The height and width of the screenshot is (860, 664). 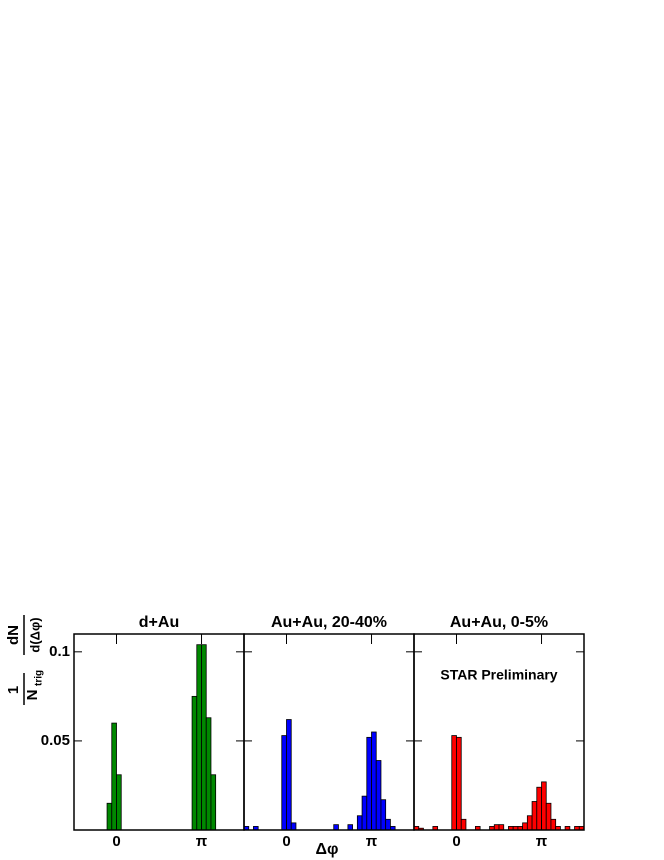 I want to click on y-label-part: d(Δφ), so click(x=34, y=634).